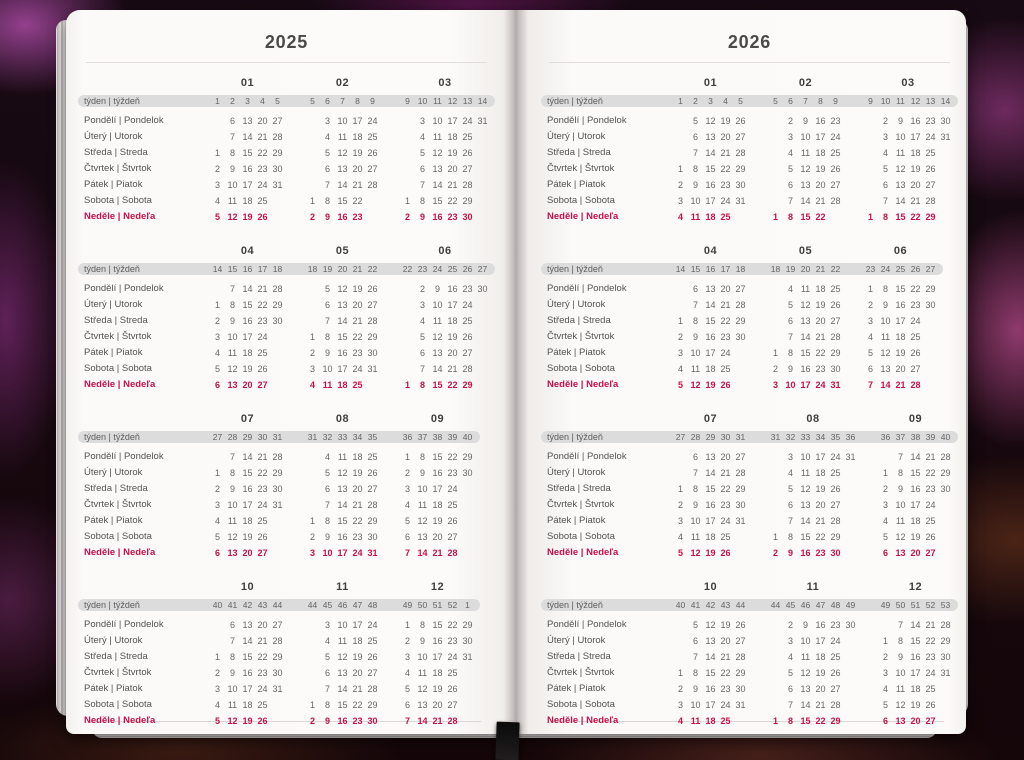 The image size is (1024, 760). Describe the element at coordinates (247, 705) in the screenshot. I see `day-dates-row: 4 11 18 25` at that location.